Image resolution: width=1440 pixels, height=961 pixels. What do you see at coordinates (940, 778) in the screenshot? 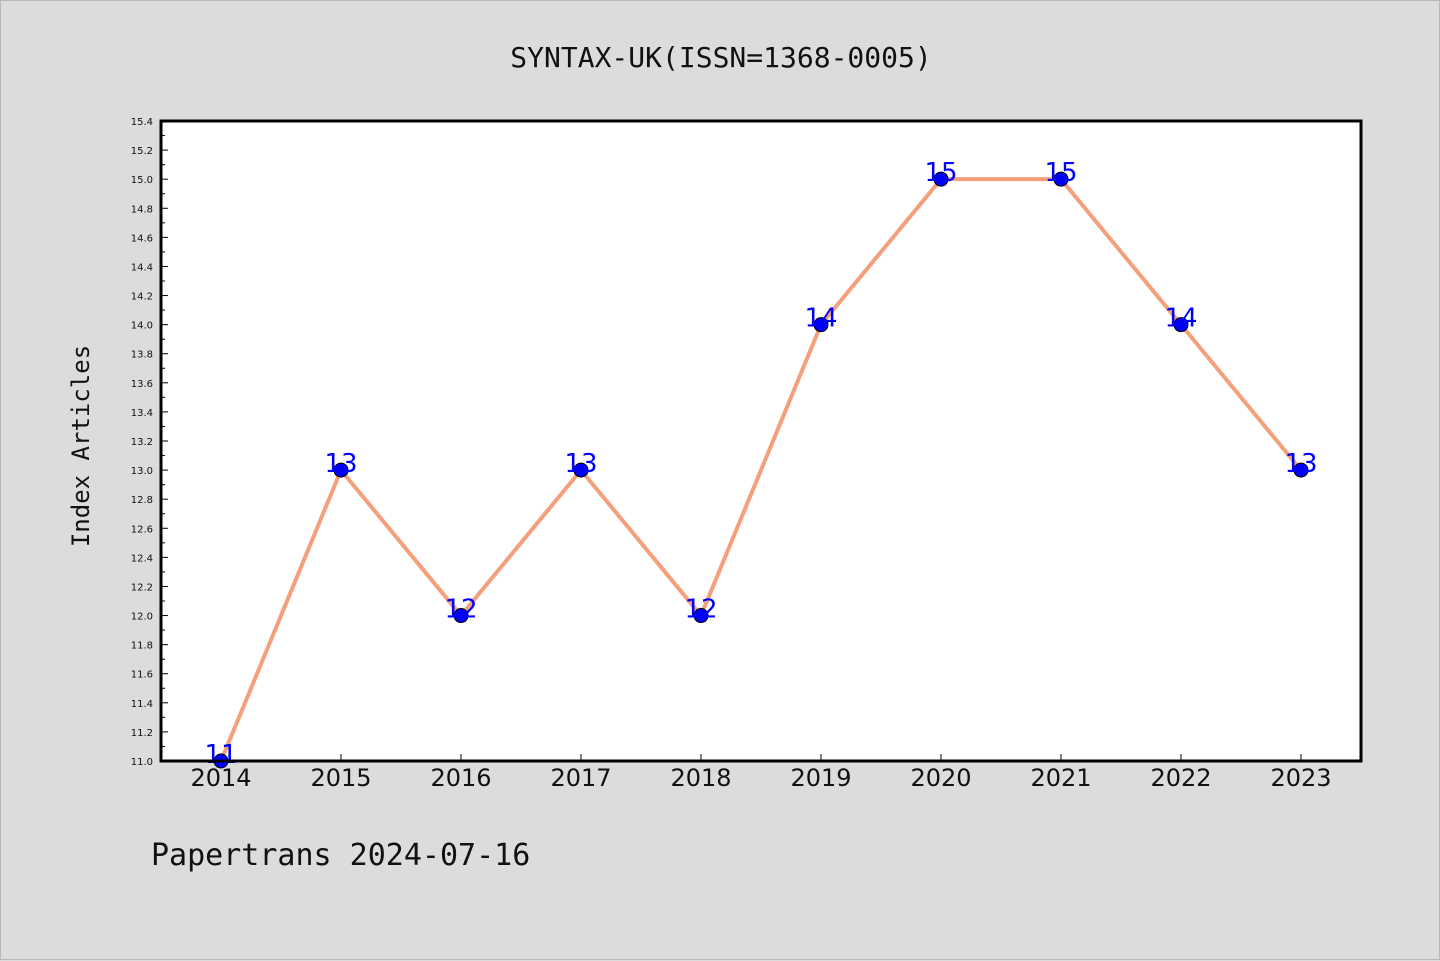
I see `x-tick-label: 2020` at bounding box center [940, 778].